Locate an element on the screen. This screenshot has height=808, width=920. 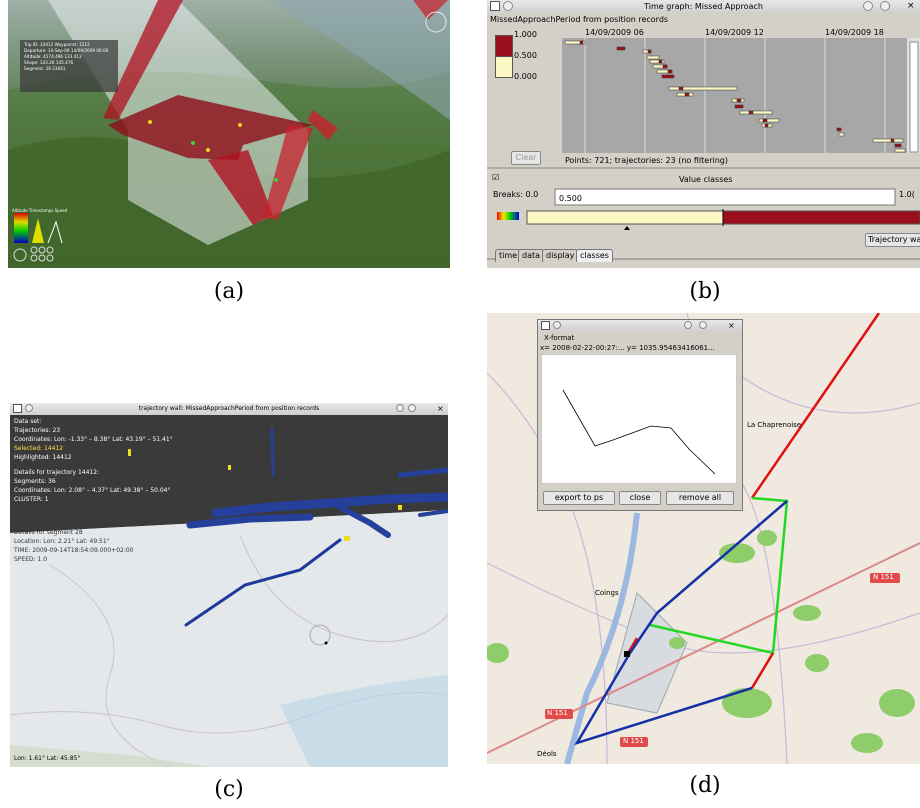
time-graph-plot is located at coordinates (703, 149).